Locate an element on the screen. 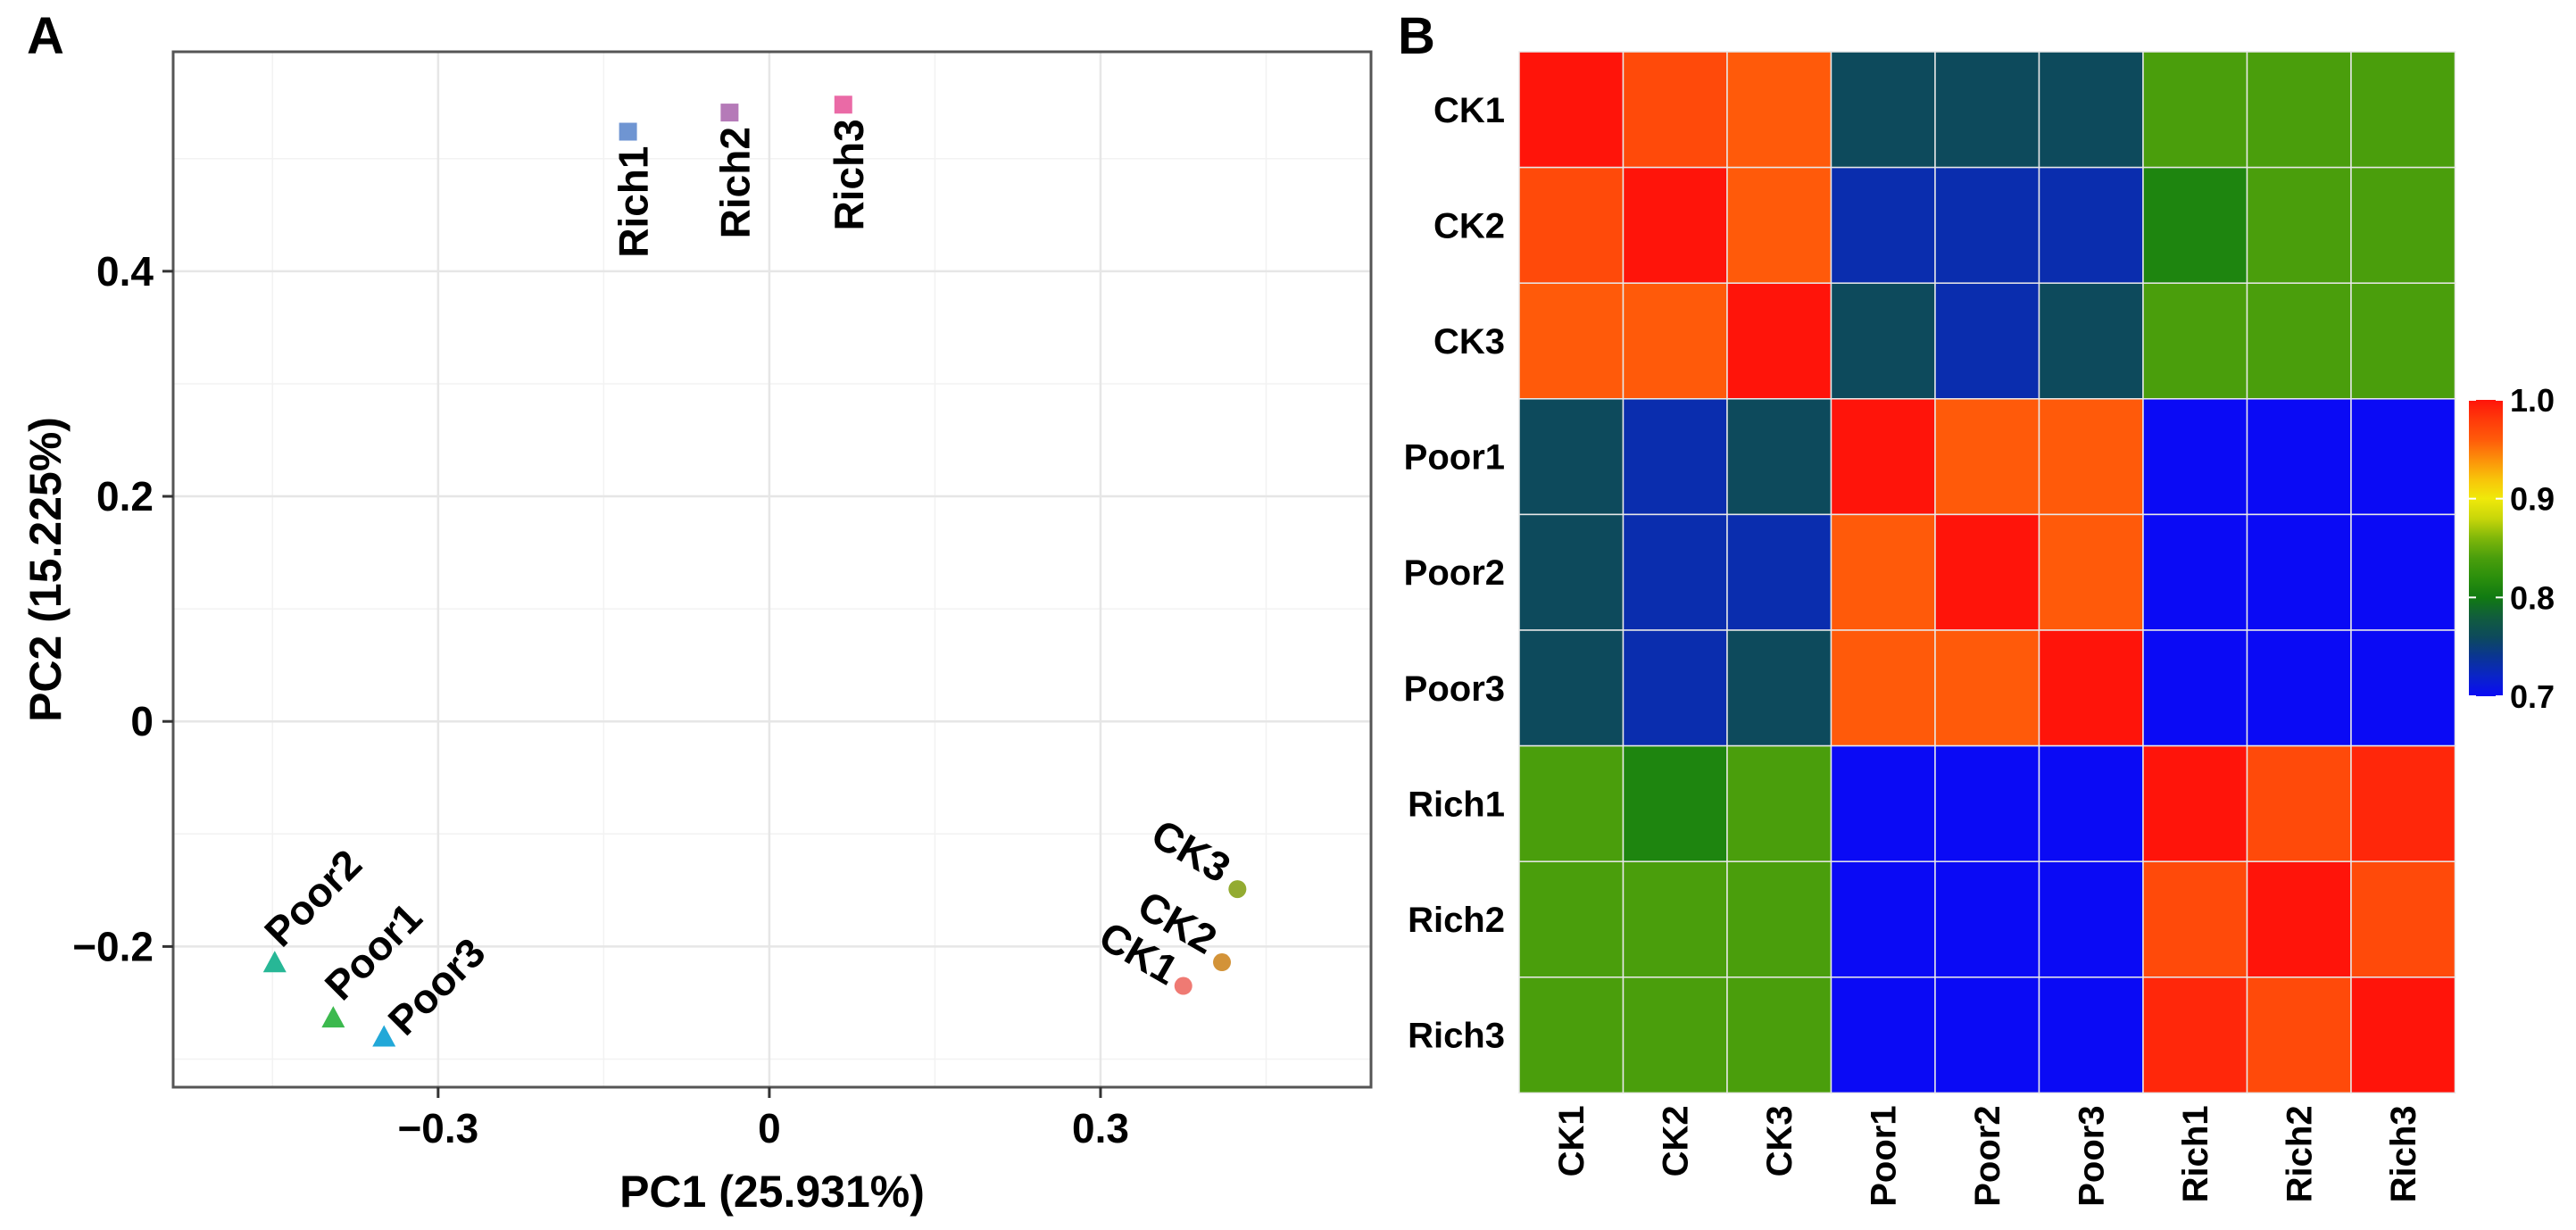  heatmap-row-label: Poor3 is located at coordinates (1454, 689).